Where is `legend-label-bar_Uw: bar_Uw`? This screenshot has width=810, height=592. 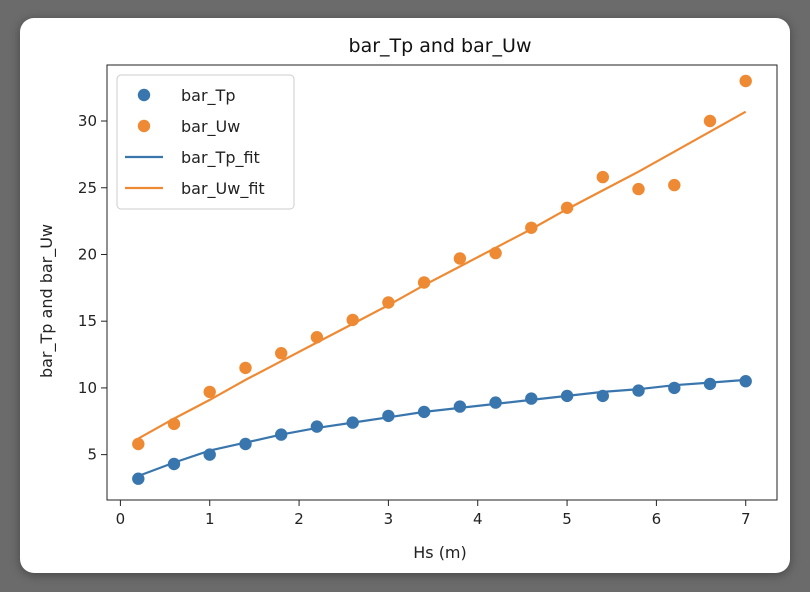 legend-label-bar_Uw: bar_Uw is located at coordinates (210, 127).